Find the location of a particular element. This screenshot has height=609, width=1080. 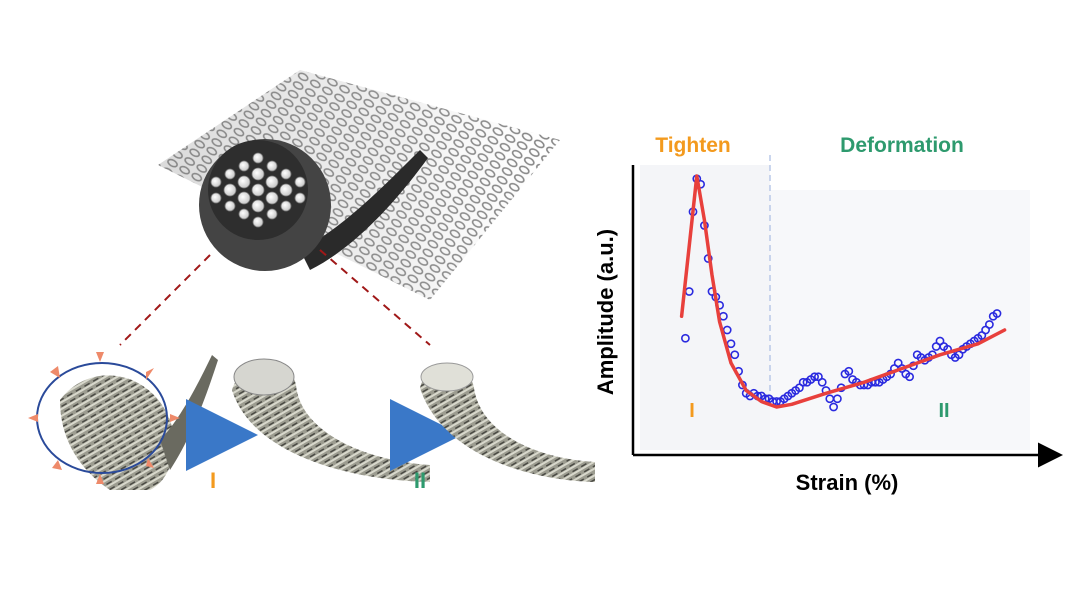

x-axis-label: Strain (%) is located at coordinates (847, 482).